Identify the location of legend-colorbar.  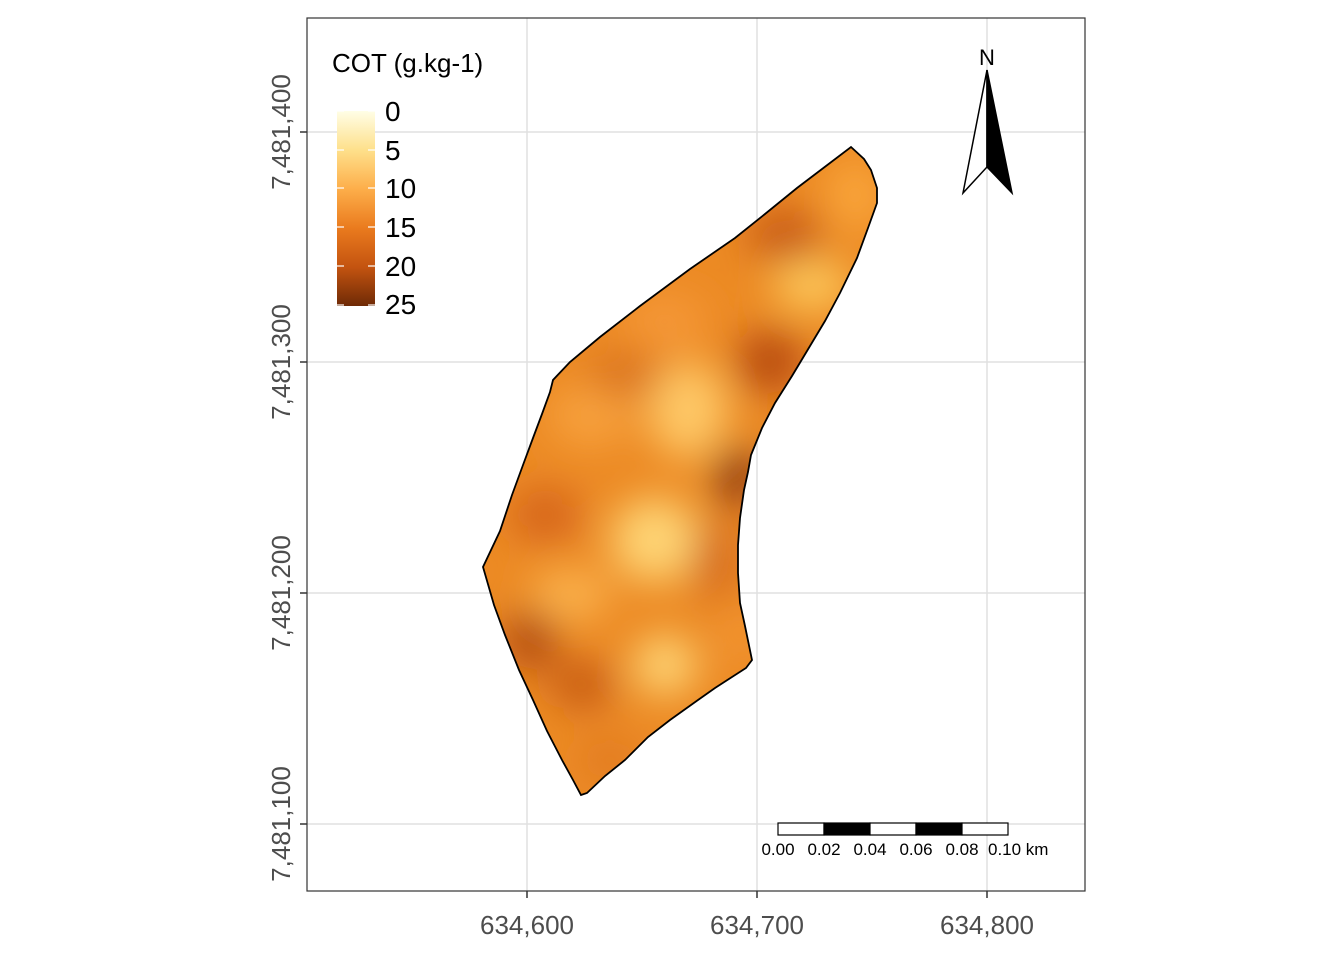
(356, 208).